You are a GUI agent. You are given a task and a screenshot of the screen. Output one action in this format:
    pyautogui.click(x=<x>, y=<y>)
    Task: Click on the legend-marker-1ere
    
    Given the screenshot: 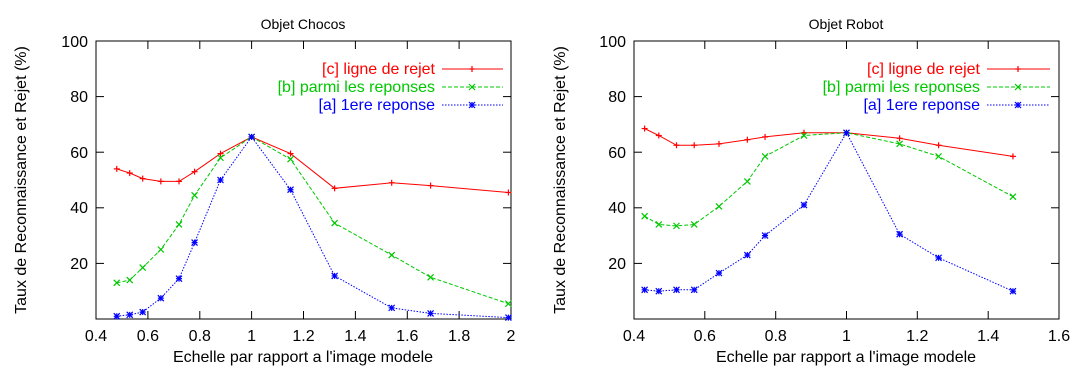 What is the action you would take?
    pyautogui.click(x=472, y=105)
    